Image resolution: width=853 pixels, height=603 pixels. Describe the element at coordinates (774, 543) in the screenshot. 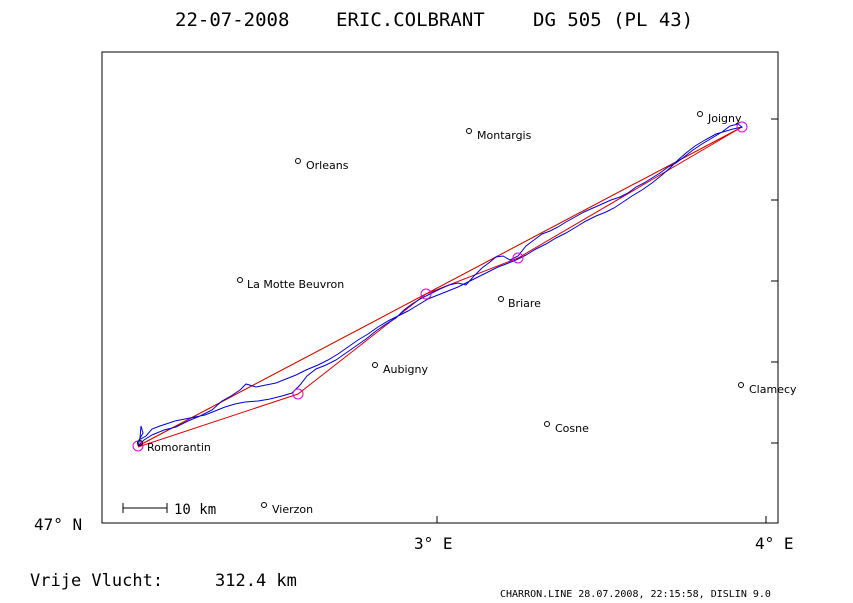

I see `axis-label-longitude-4e: 4° E` at that location.